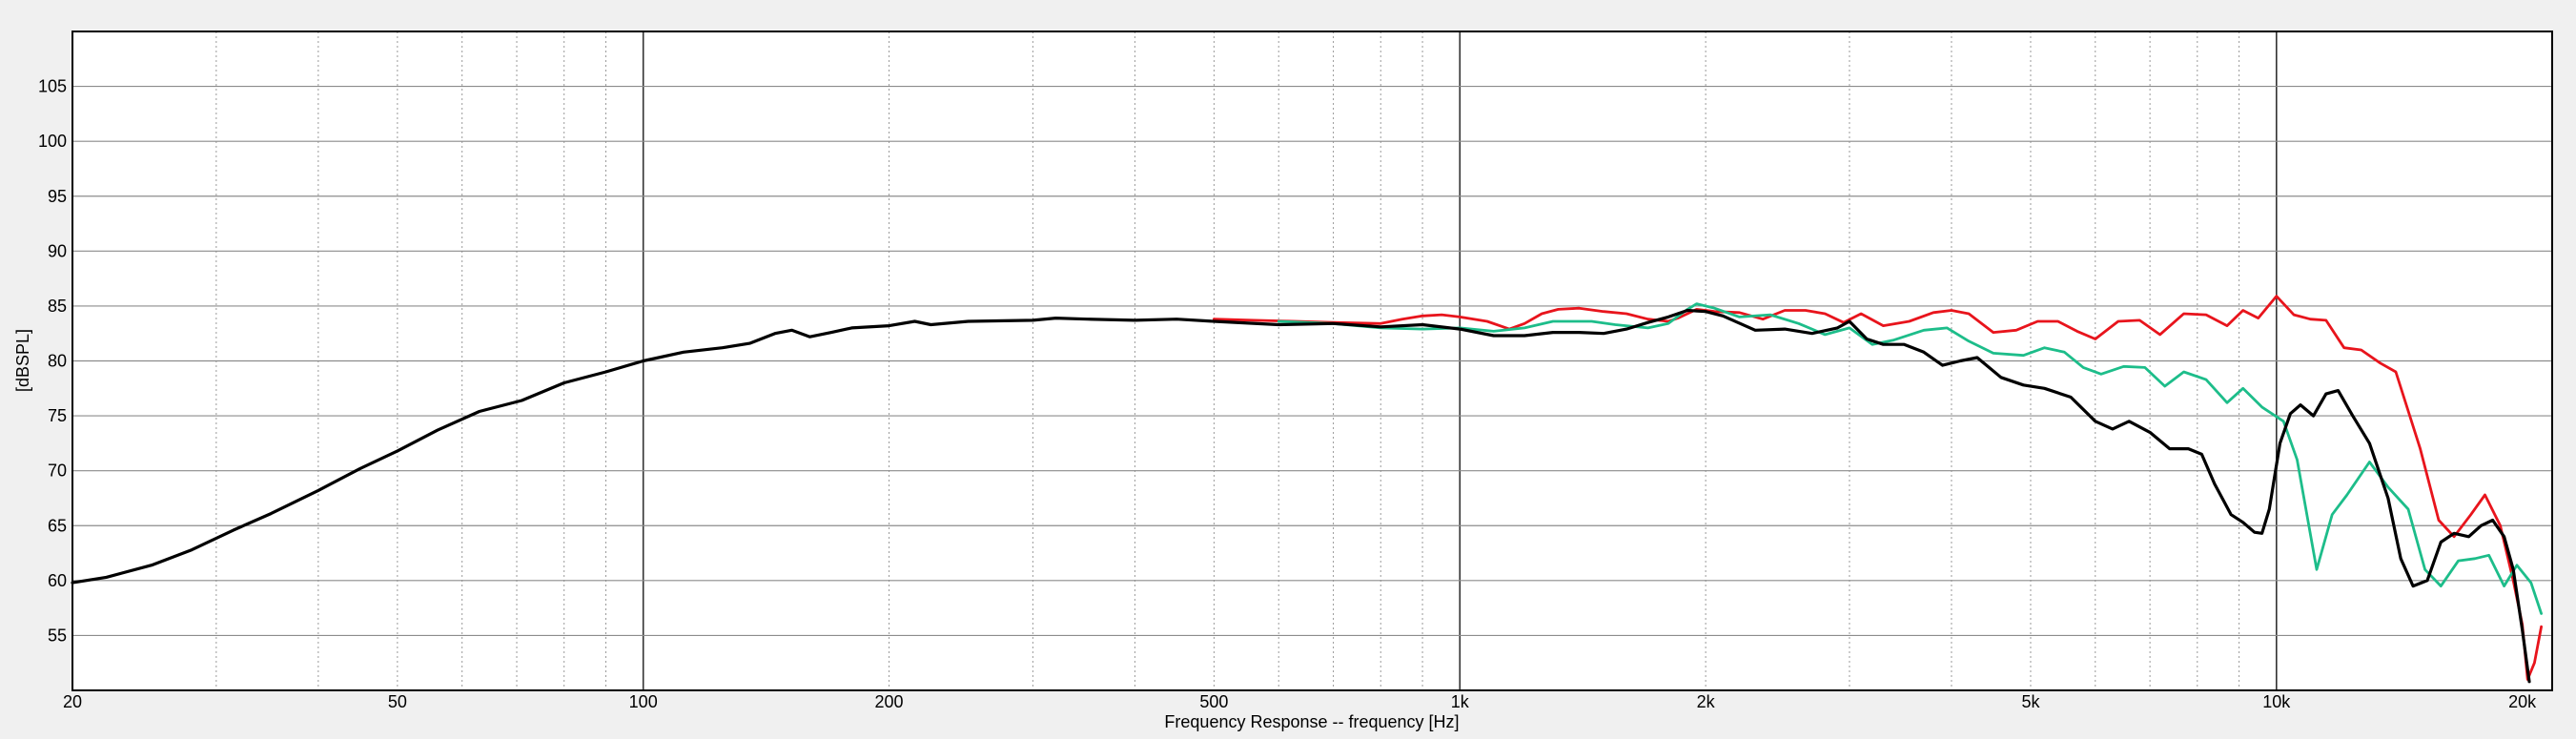 This screenshot has width=2576, height=739. What do you see at coordinates (1213, 701) in the screenshot?
I see `x-tick-label: 500` at bounding box center [1213, 701].